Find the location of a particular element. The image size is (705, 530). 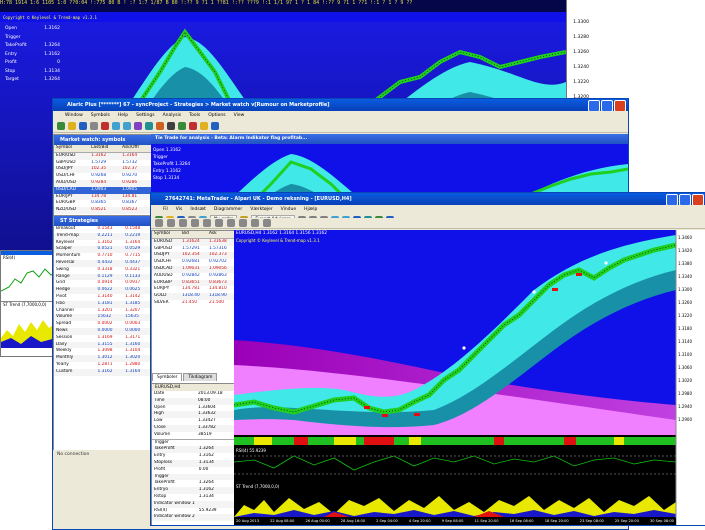

indicator-icon is located at coordinates (149, 126).